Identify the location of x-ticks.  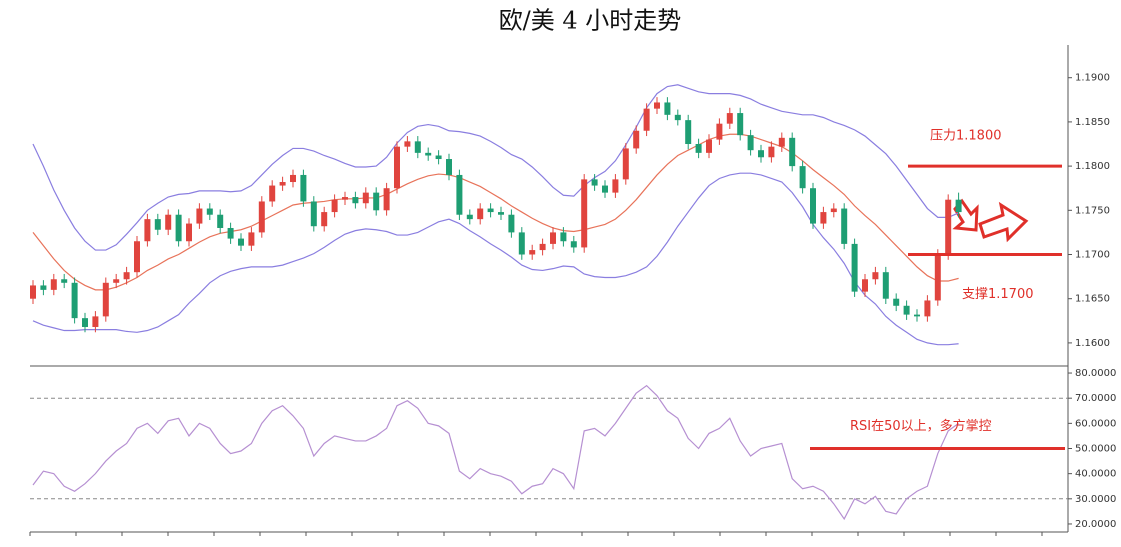
(536, 534).